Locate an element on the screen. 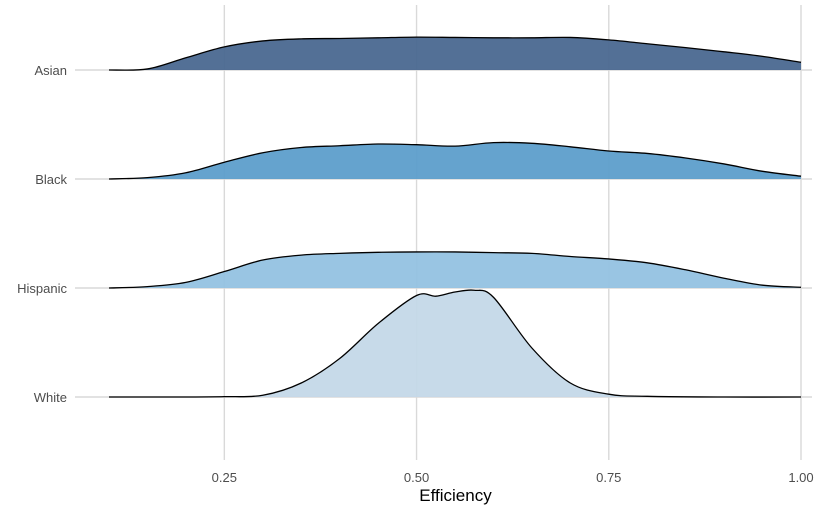  y-tick-label-black: Black is located at coordinates (51, 179).